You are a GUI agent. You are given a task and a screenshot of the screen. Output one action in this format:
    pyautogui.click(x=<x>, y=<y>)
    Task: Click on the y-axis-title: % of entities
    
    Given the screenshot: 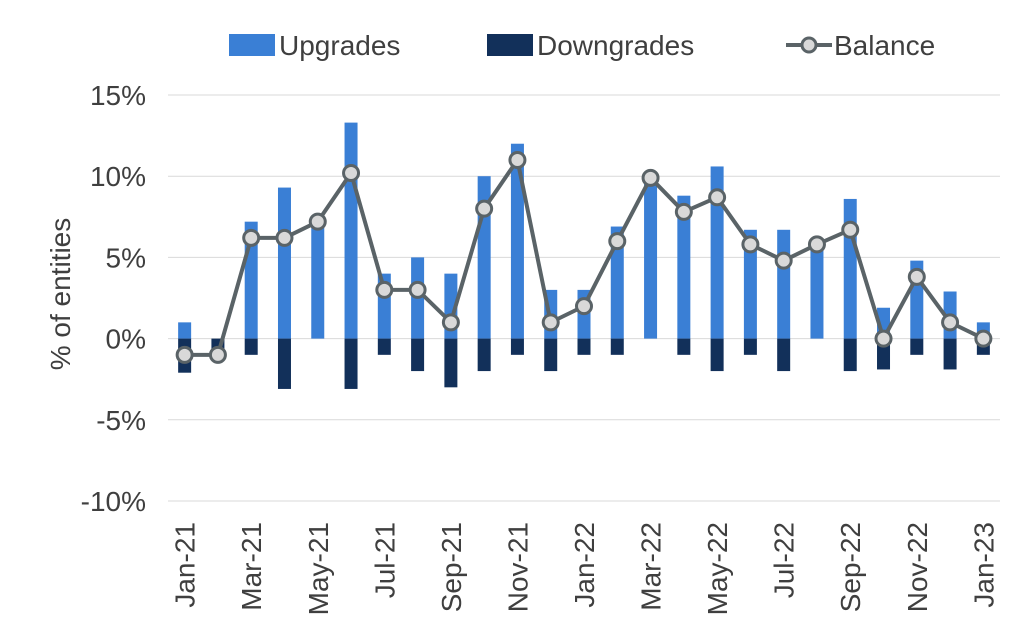 What is the action you would take?
    pyautogui.click(x=60, y=294)
    